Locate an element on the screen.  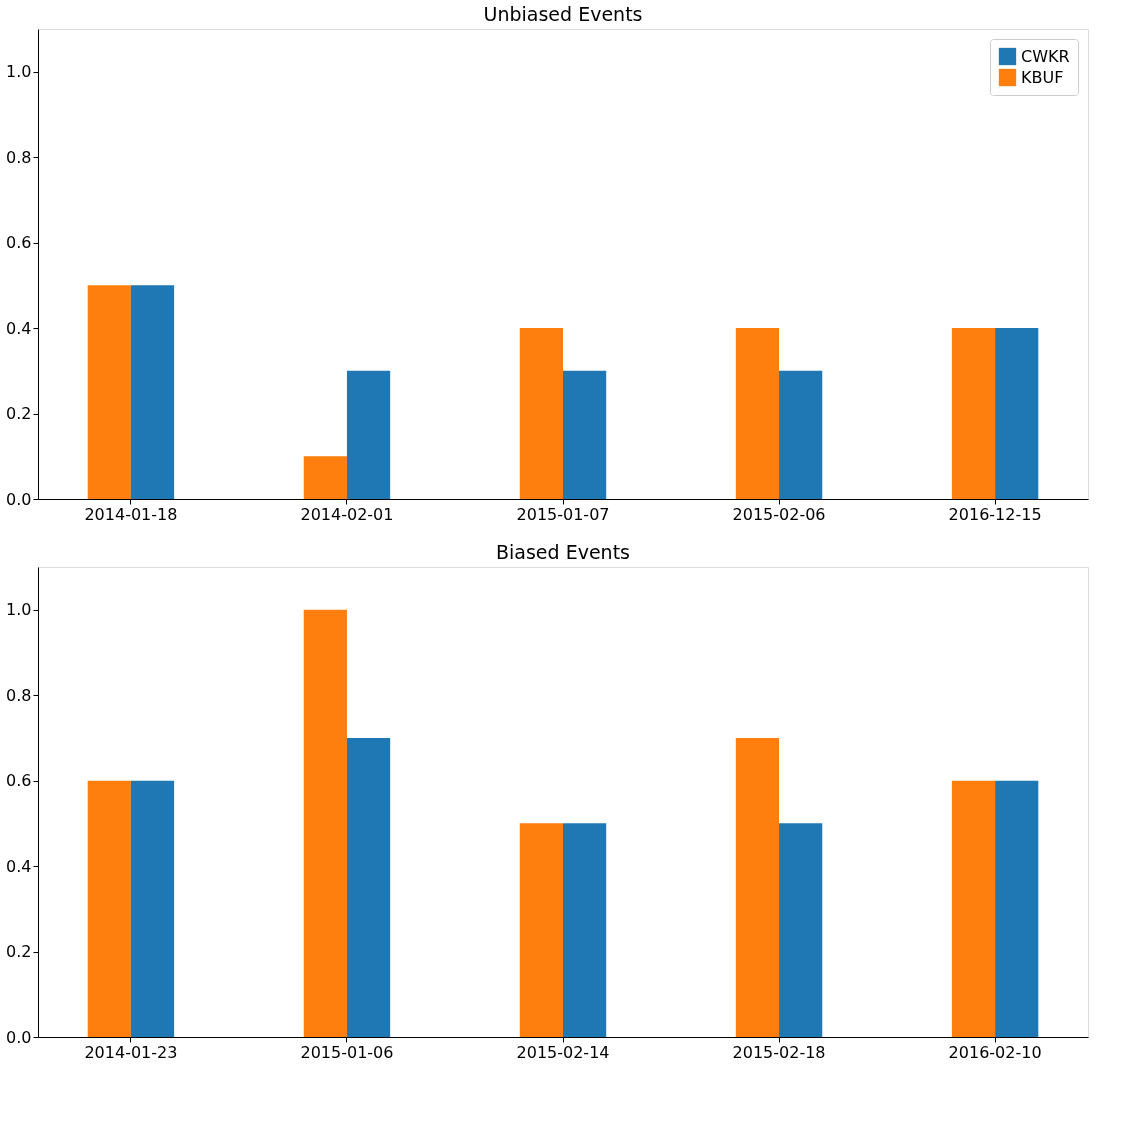
x-tick-label: 2016-12-15 is located at coordinates (995, 514).